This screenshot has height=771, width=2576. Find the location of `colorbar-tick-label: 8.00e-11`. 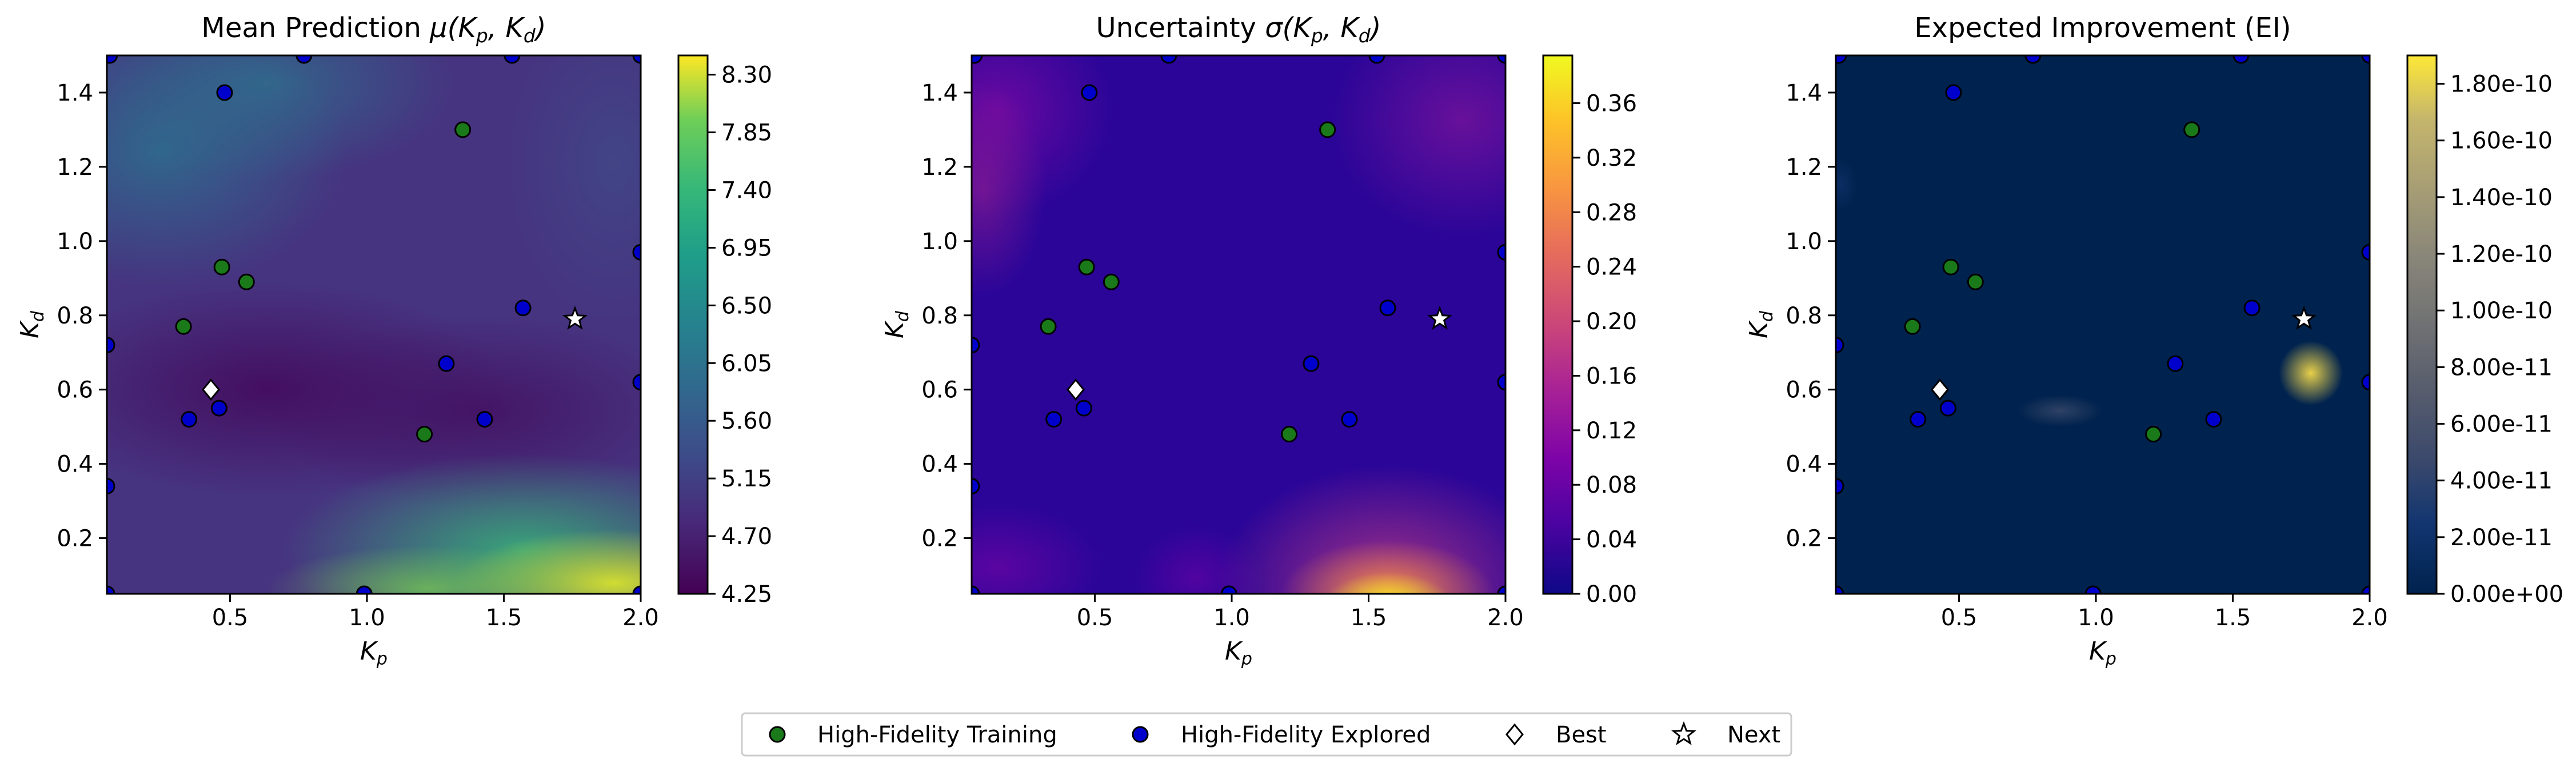

colorbar-tick-label: 8.00e-11 is located at coordinates (2501, 367).